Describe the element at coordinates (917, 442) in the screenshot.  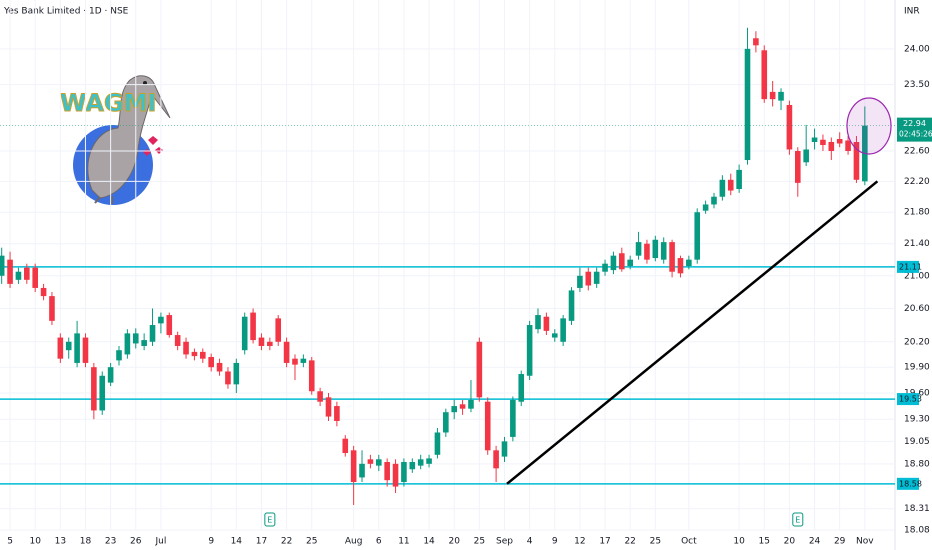
I see `y-tick-label: 19.05` at that location.